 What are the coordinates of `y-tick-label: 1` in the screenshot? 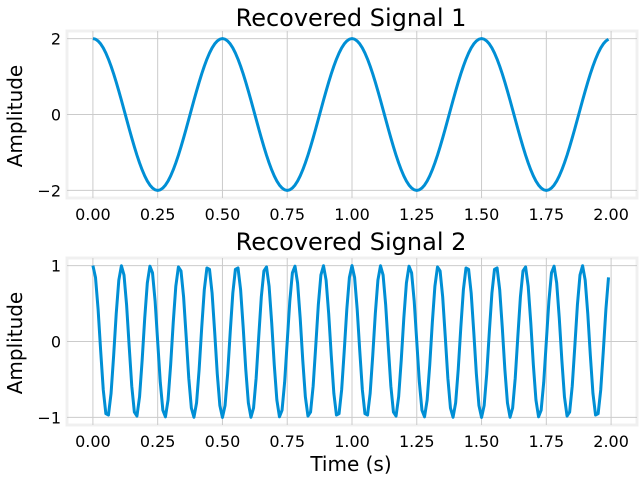 It's located at (56, 266).